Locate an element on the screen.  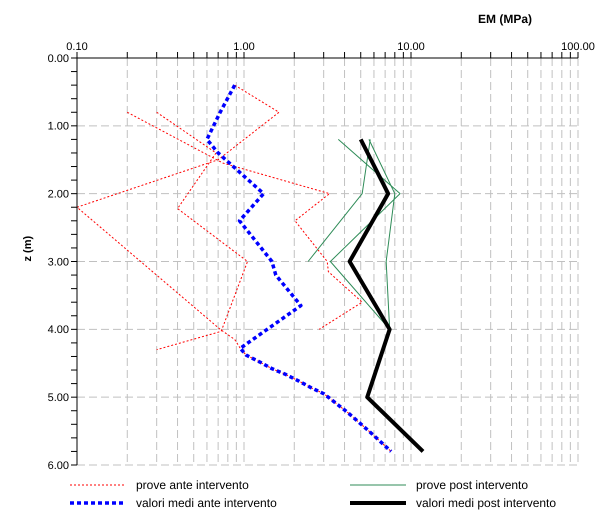
x-tick-label: 10.00 is located at coordinates (411, 47).